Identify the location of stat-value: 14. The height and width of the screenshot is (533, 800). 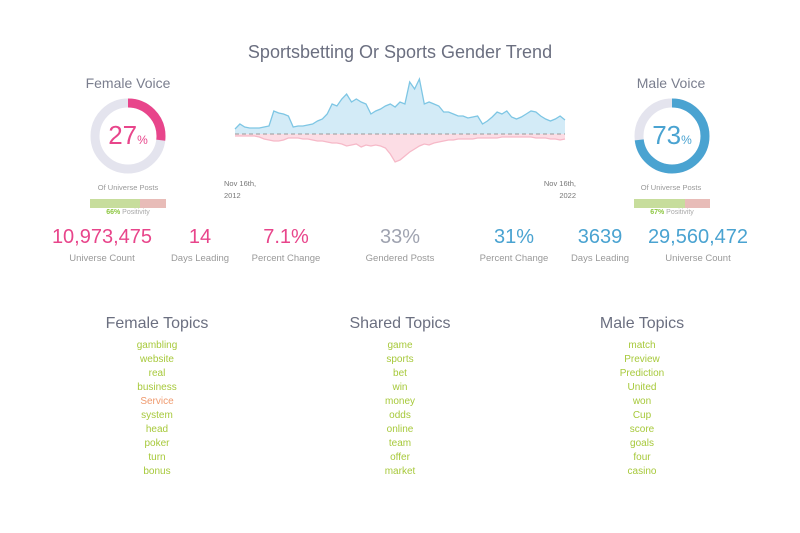
(200, 237).